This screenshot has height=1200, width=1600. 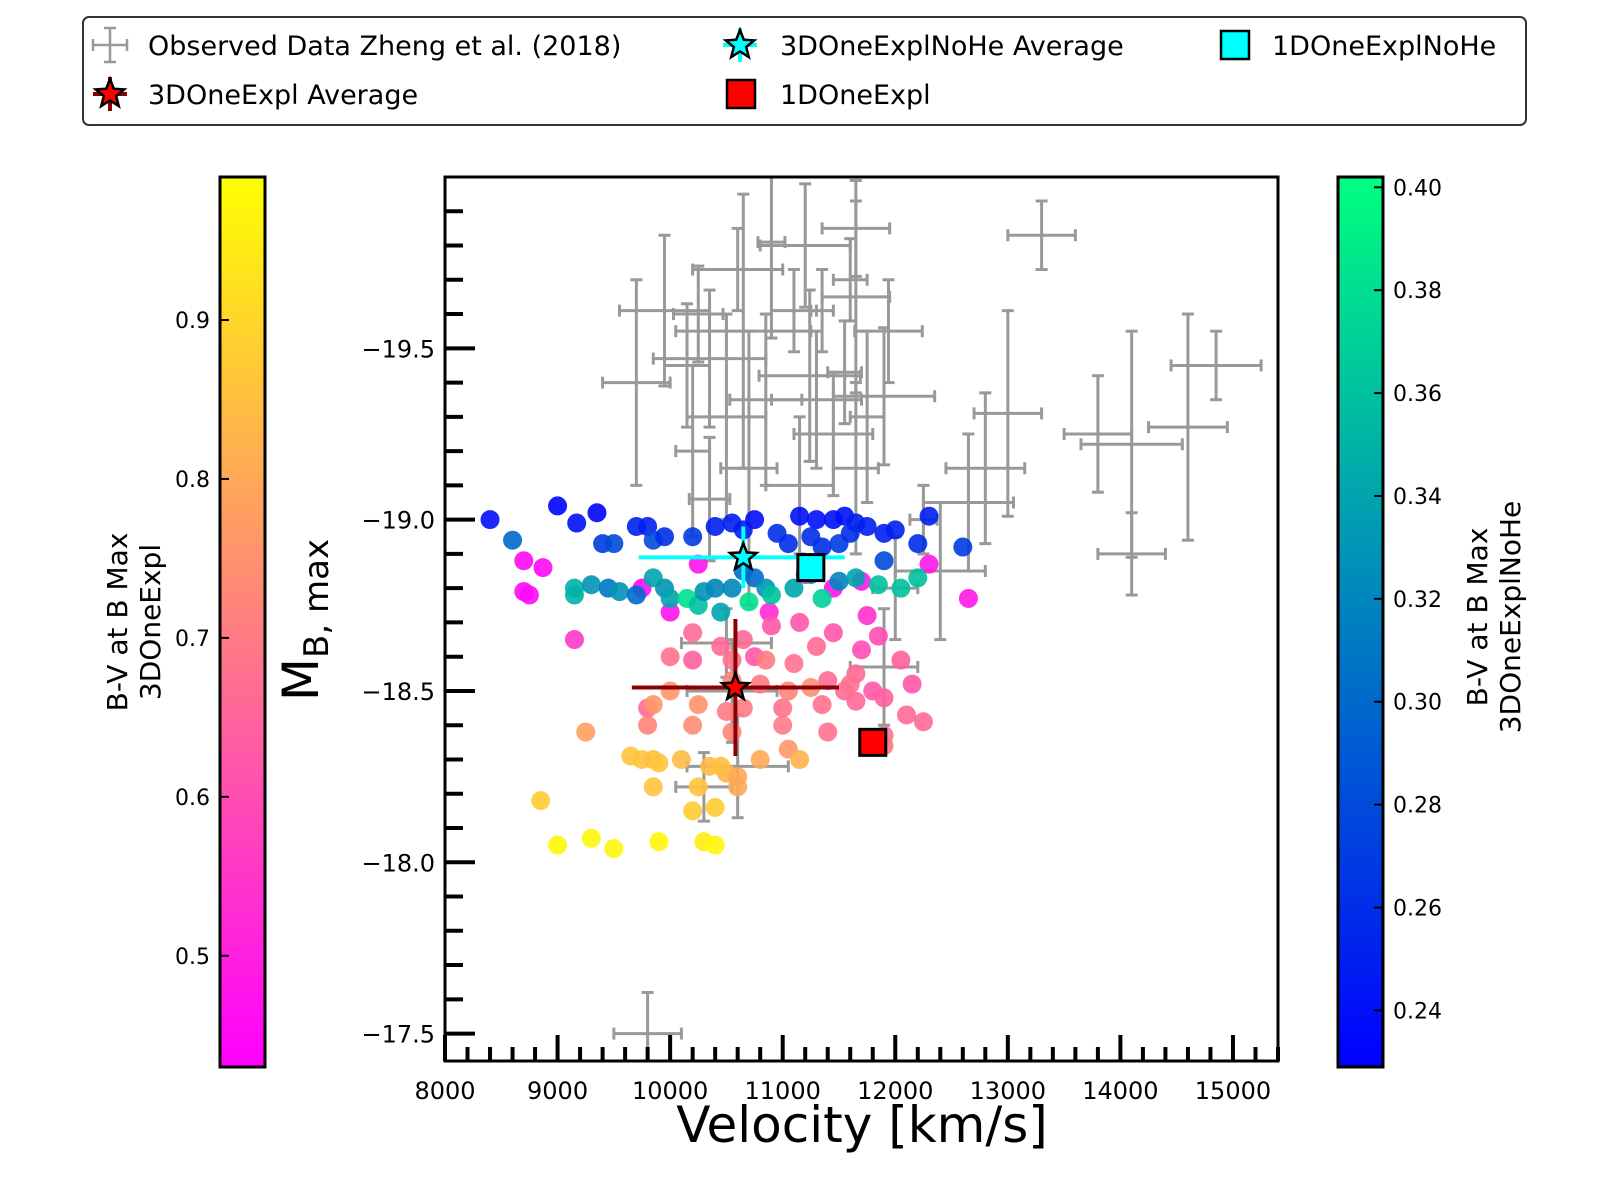 I want to click on legend-entry-1doneexpl: 1DOneExpl, so click(x=828, y=94).